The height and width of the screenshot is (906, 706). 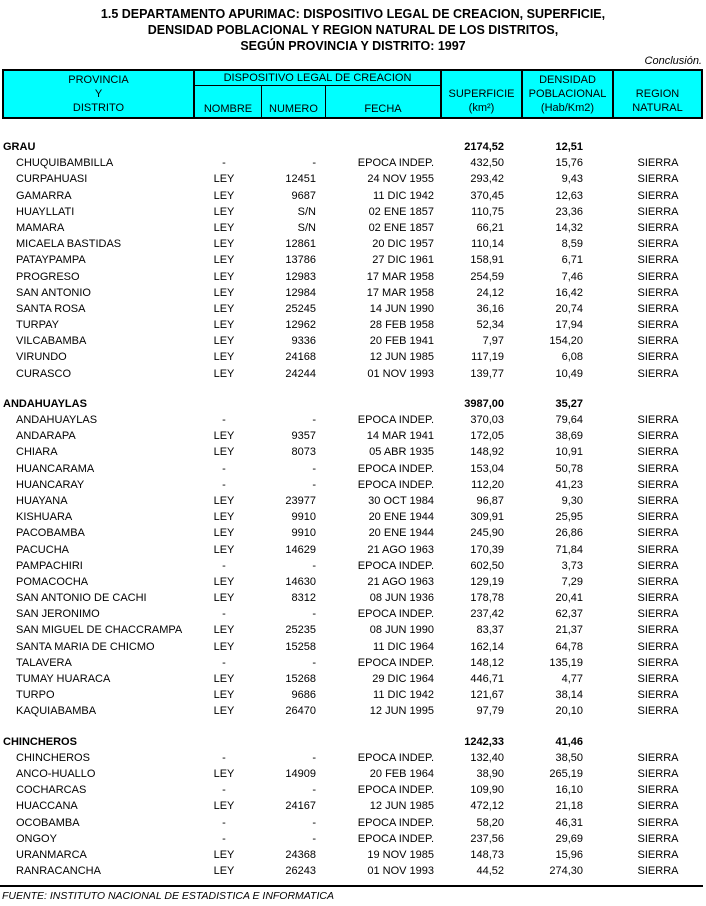 What do you see at coordinates (380, 742) in the screenshot?
I see `fecha-cell` at bounding box center [380, 742].